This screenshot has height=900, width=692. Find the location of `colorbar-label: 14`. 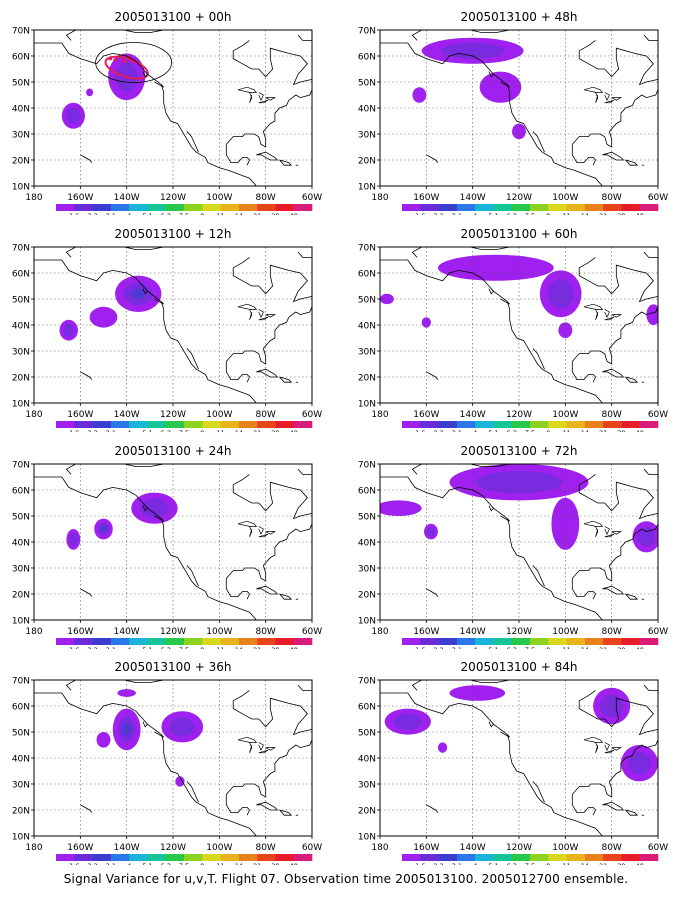

colorbar-label: 14 is located at coordinates (585, 863).